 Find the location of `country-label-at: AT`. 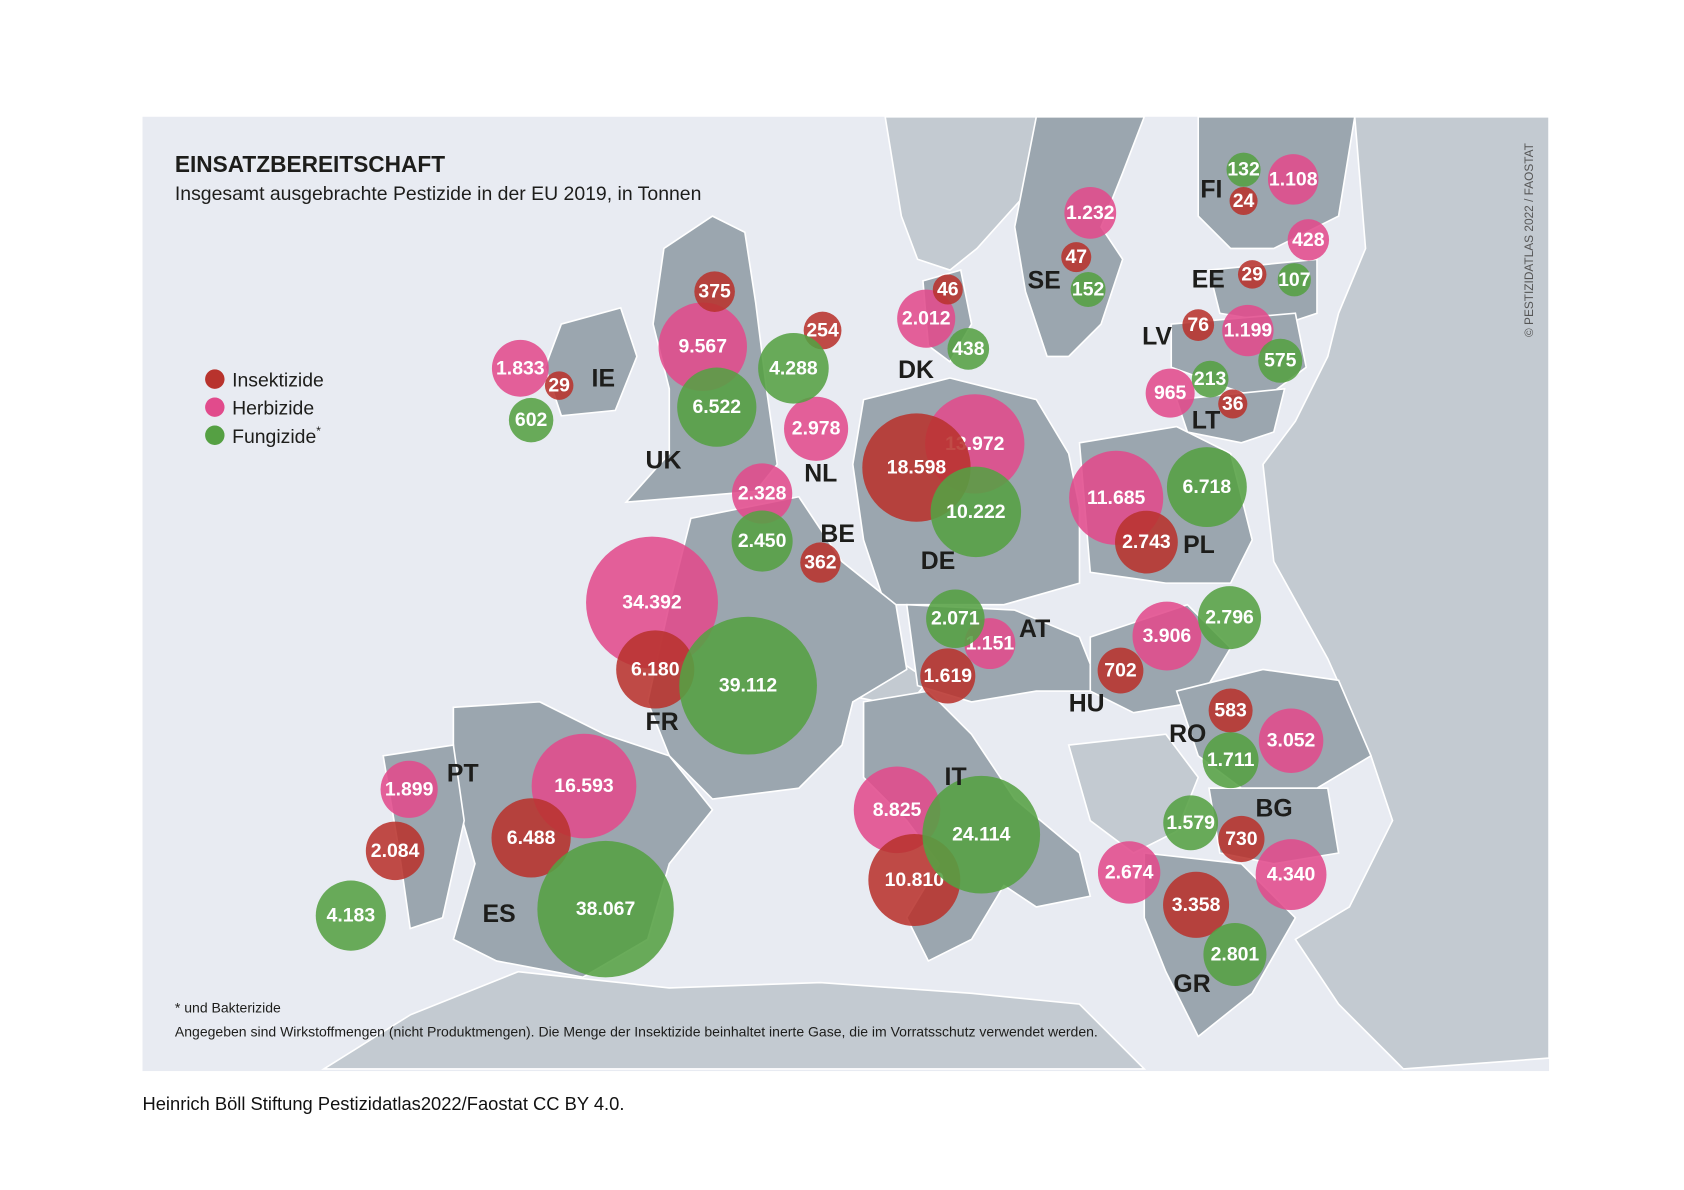

country-label-at: AT is located at coordinates (1034, 629).